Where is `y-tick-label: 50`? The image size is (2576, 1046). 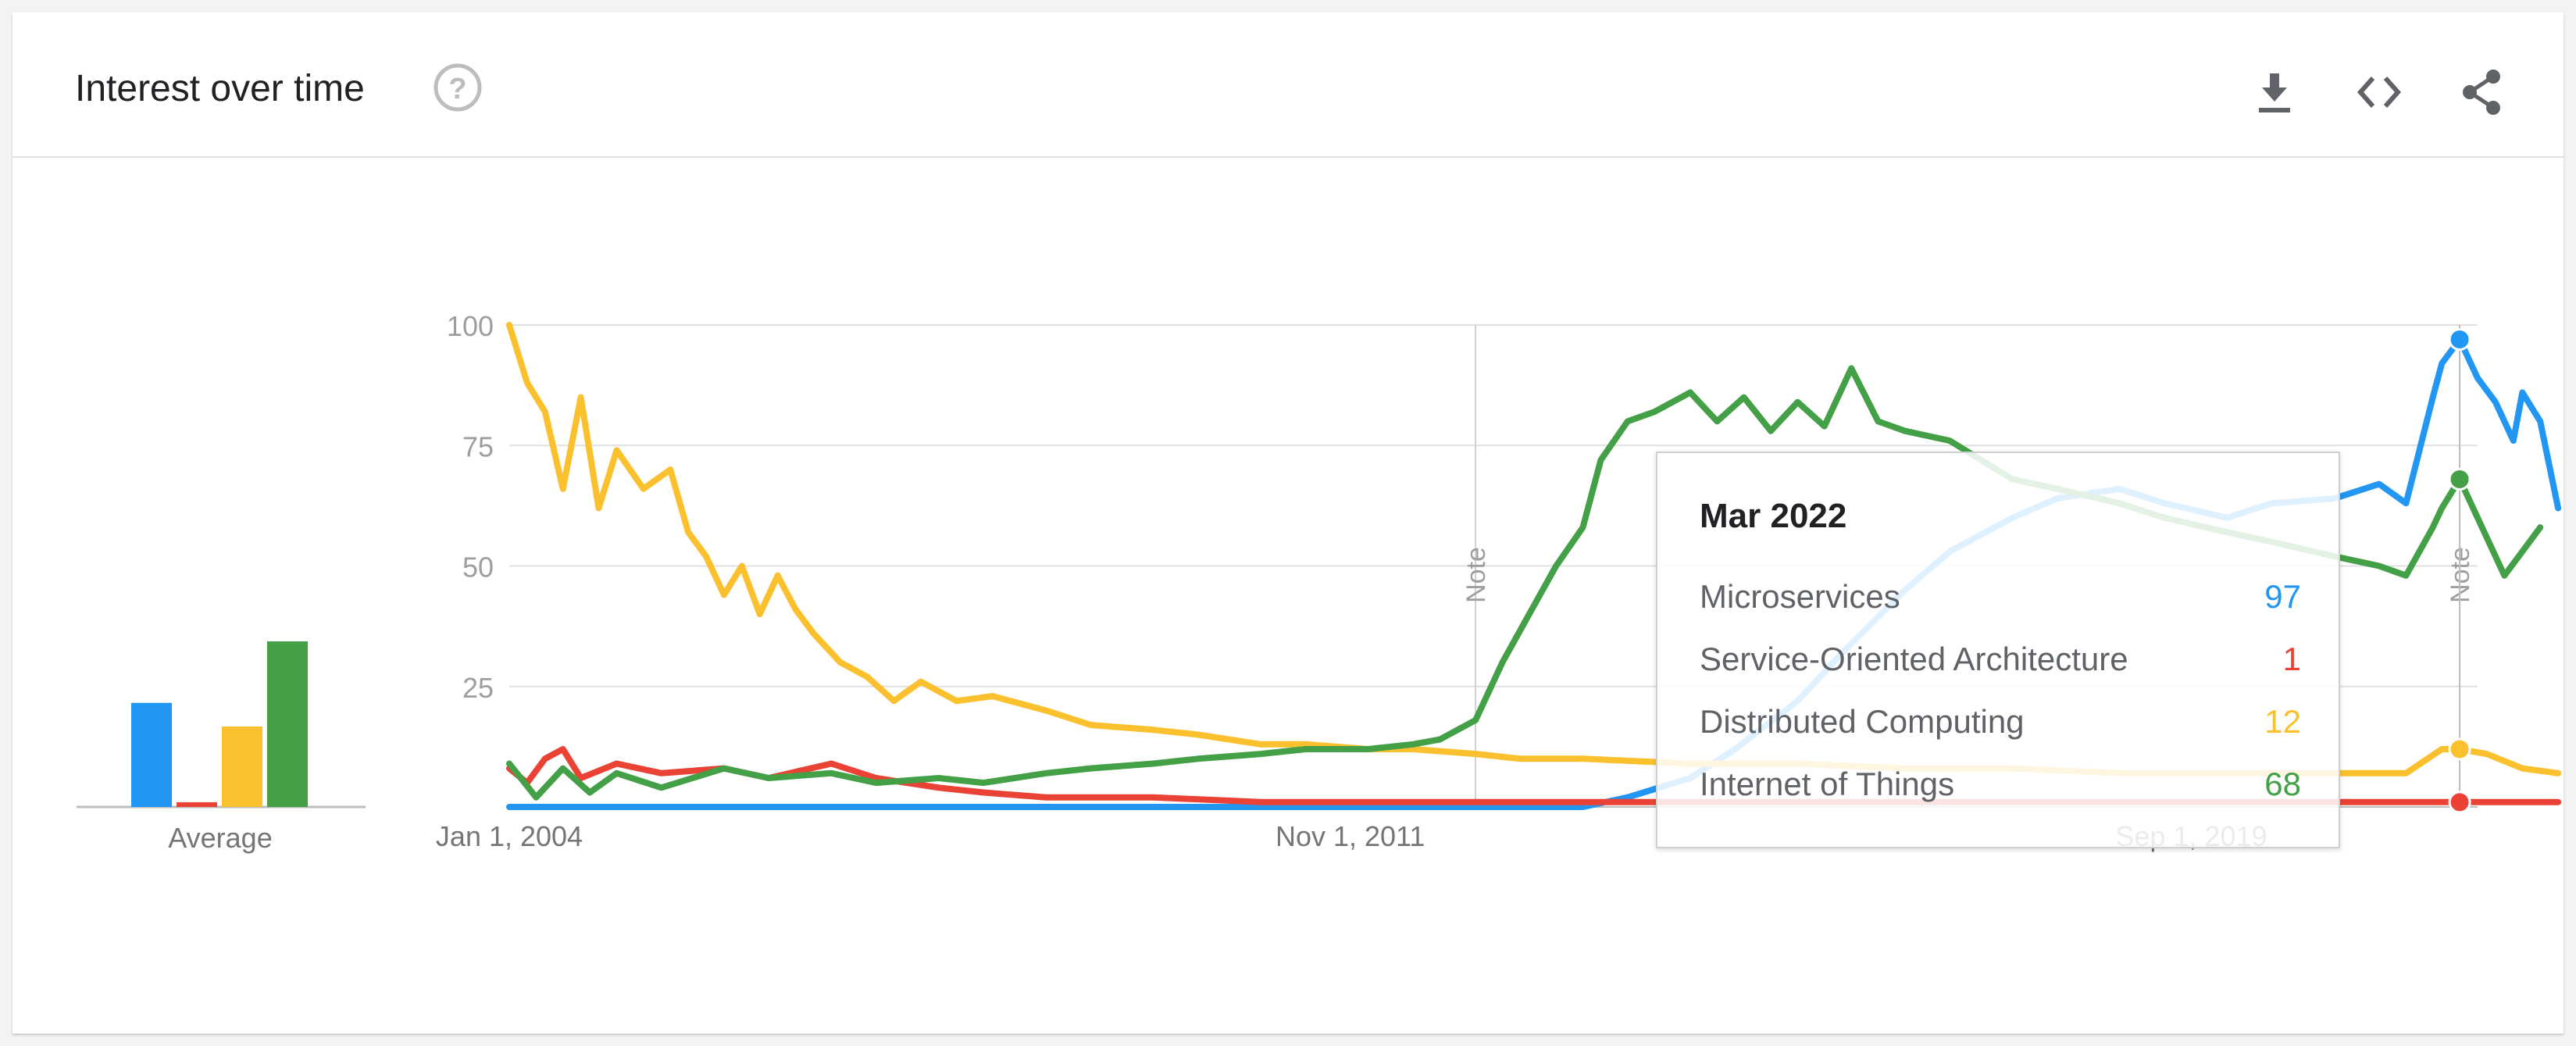
y-tick-label: 50 is located at coordinates (478, 568).